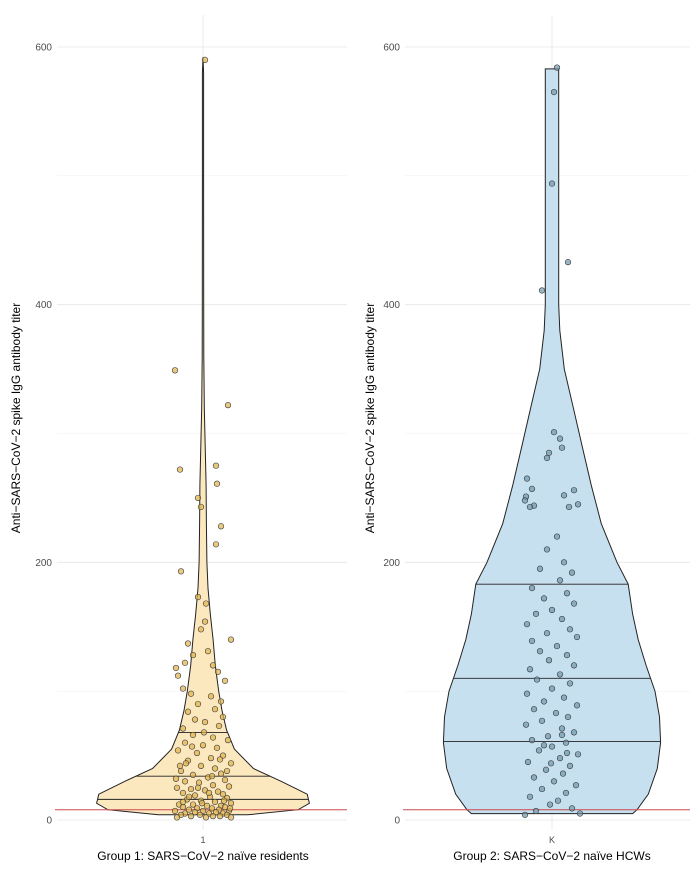  What do you see at coordinates (391, 48) in the screenshot?
I see `y-tick-label: 600` at bounding box center [391, 48].